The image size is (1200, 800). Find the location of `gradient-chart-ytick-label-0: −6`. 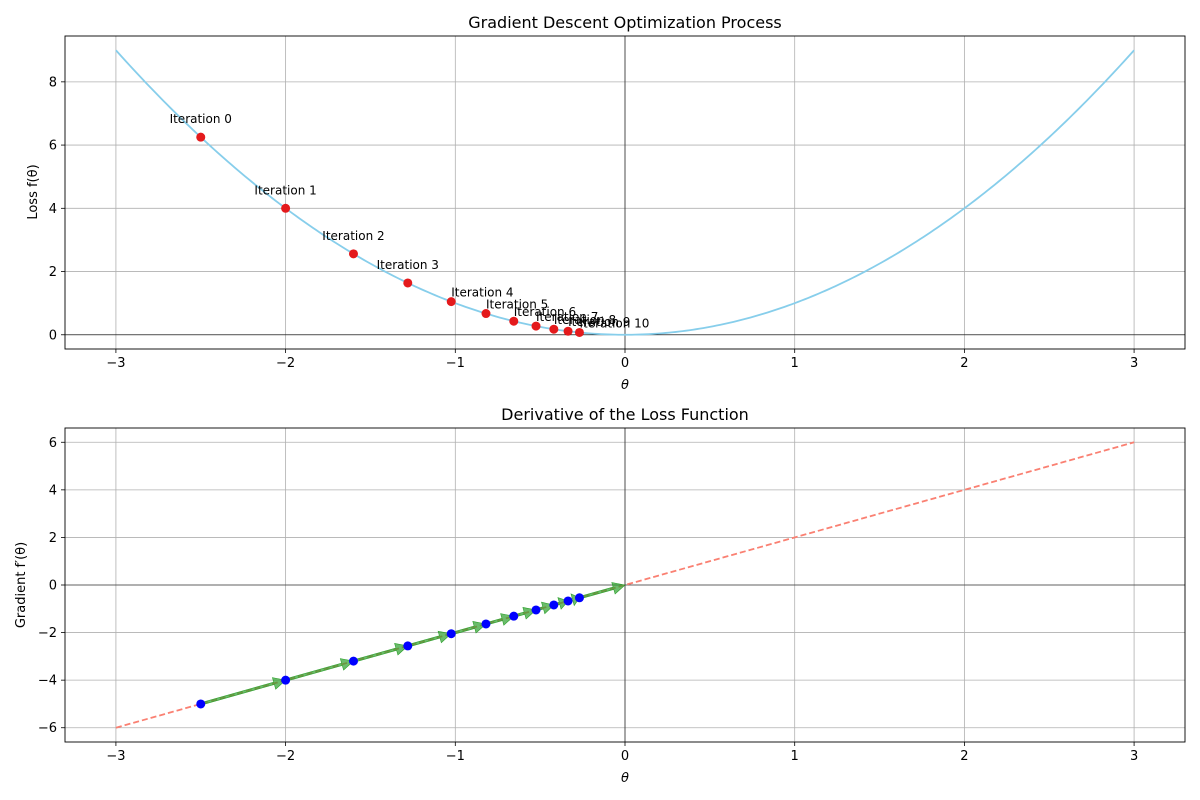

gradient-chart-ytick-label-0: −6 is located at coordinates (47, 728).